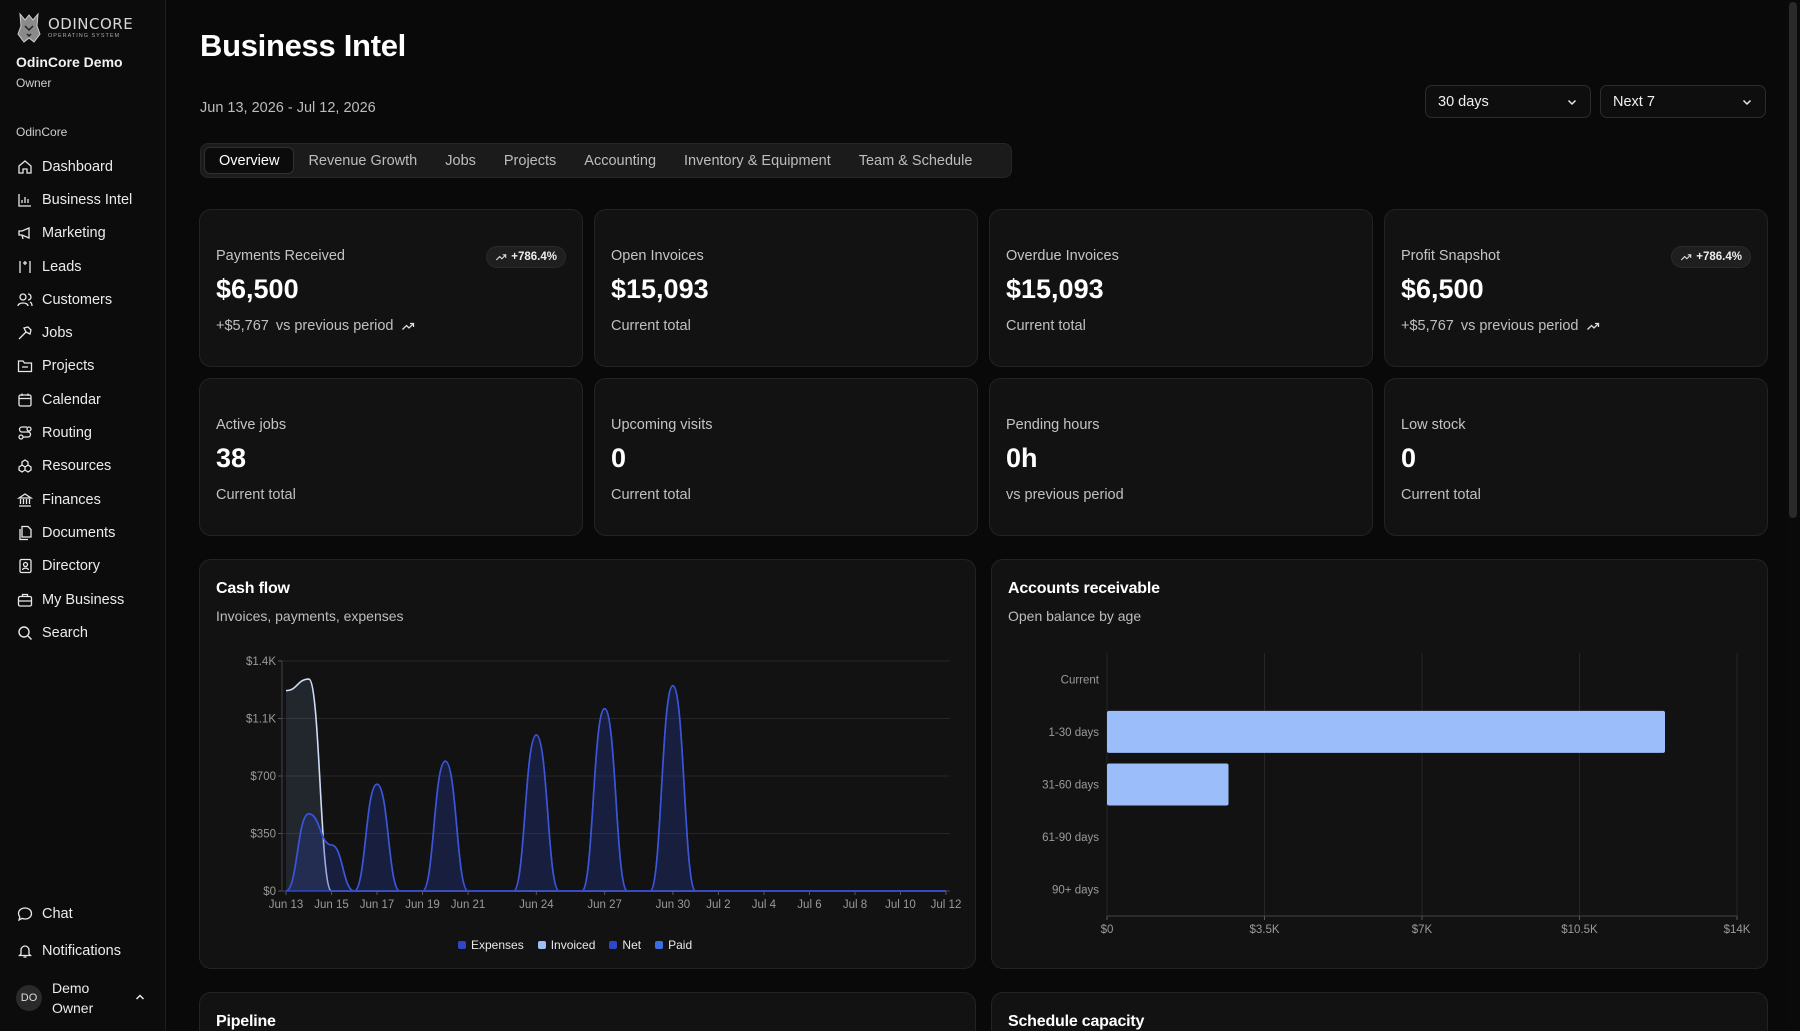 The width and height of the screenshot is (1800, 1031). I want to click on tab-overview: Overview, so click(249, 160).